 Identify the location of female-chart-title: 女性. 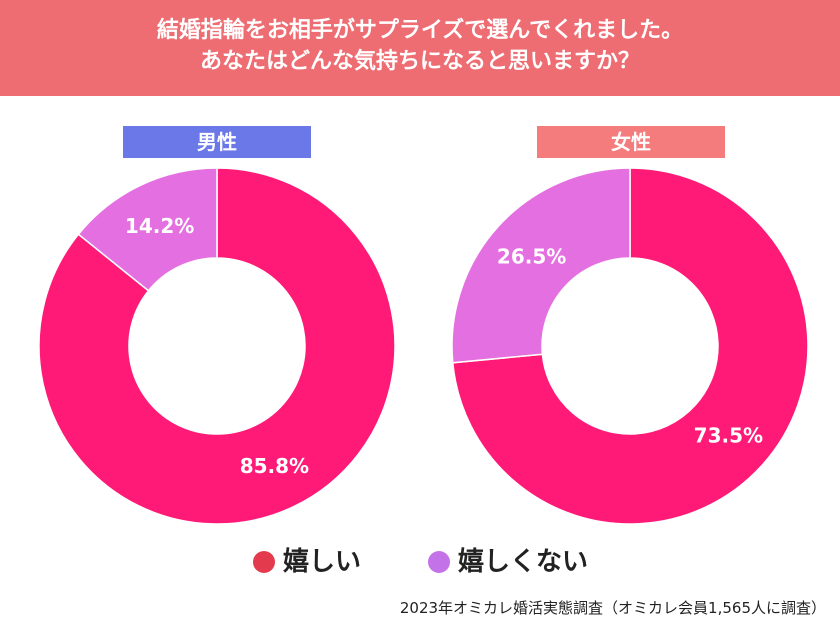
(631, 142).